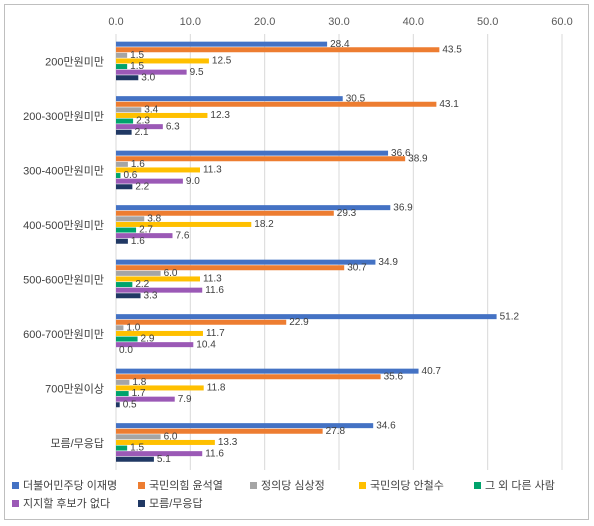 The height and width of the screenshot is (526, 594). Describe the element at coordinates (386, 425) in the screenshot. I see `data-label-7-0: 34.6` at that location.